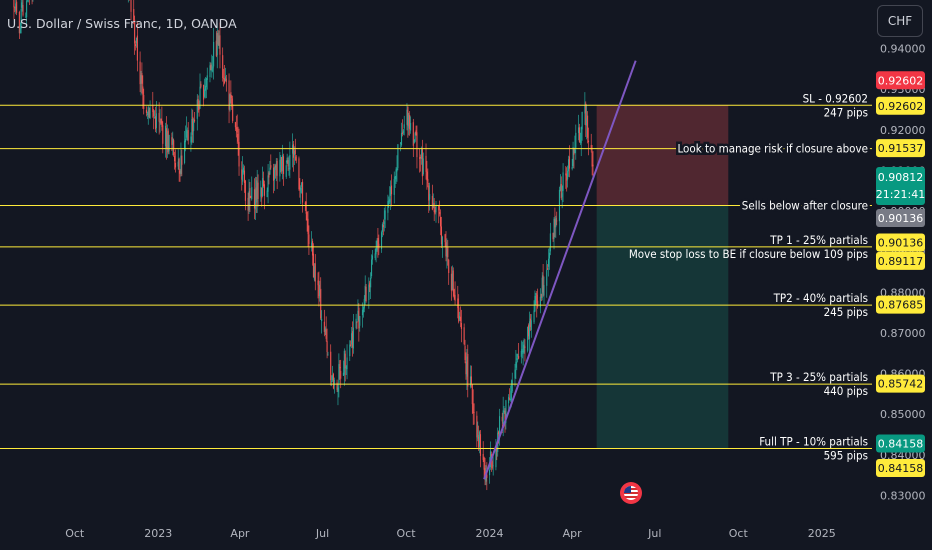 This screenshot has height=550, width=932. Describe the element at coordinates (900, 80) in the screenshot. I see `sl-price-badge: 0.92602` at that location.